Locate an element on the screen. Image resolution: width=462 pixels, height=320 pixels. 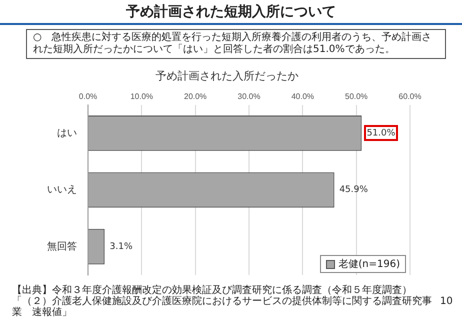
text: 「（２）介護老人保健施設及び介護医療院におけるサービスの提供体制等に関する調査研究事業 速報値」 is located at coordinates (222, 307).